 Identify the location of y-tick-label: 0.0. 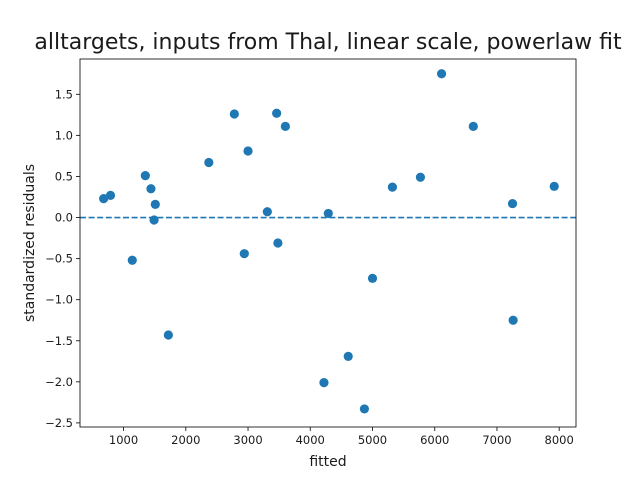
(64, 218).